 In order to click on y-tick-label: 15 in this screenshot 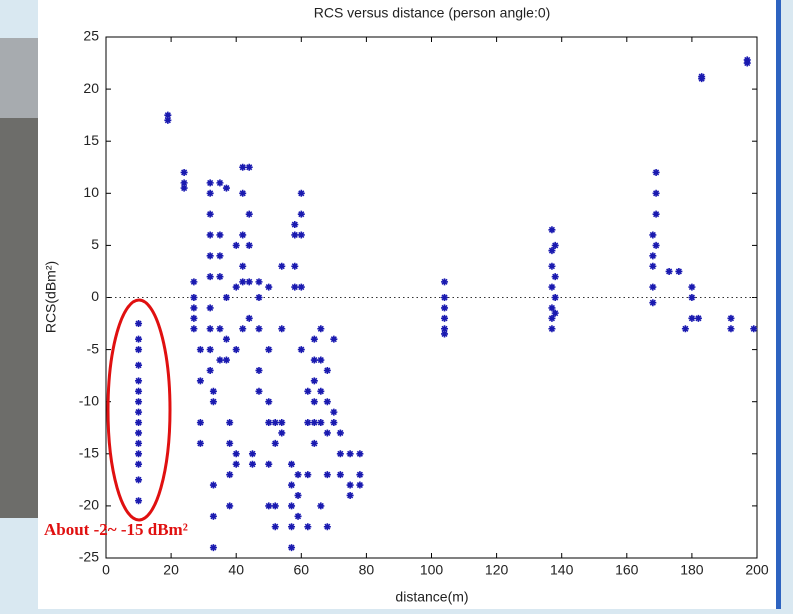, I will do `click(91, 140)`.